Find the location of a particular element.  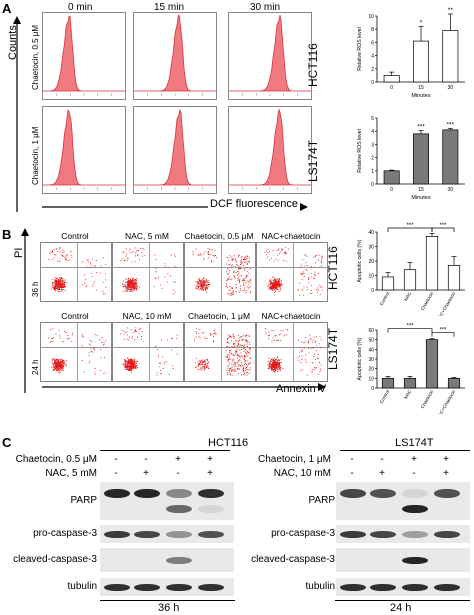

y-tick-label: 30 is located at coordinates (371, 360).